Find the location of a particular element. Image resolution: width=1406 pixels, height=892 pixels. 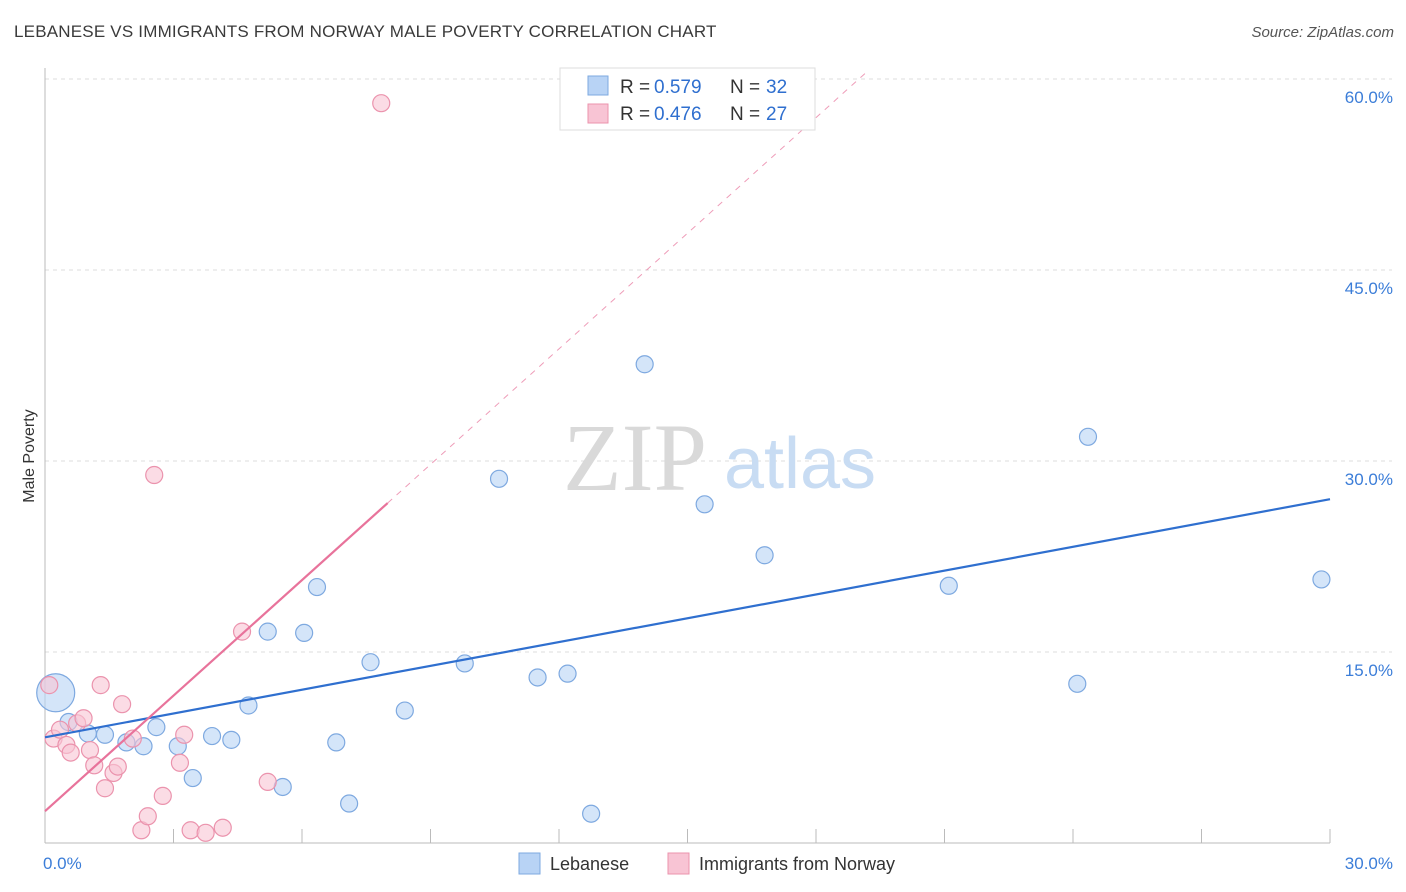

y-axis-label: Male Poverty is located at coordinates (29, 455).